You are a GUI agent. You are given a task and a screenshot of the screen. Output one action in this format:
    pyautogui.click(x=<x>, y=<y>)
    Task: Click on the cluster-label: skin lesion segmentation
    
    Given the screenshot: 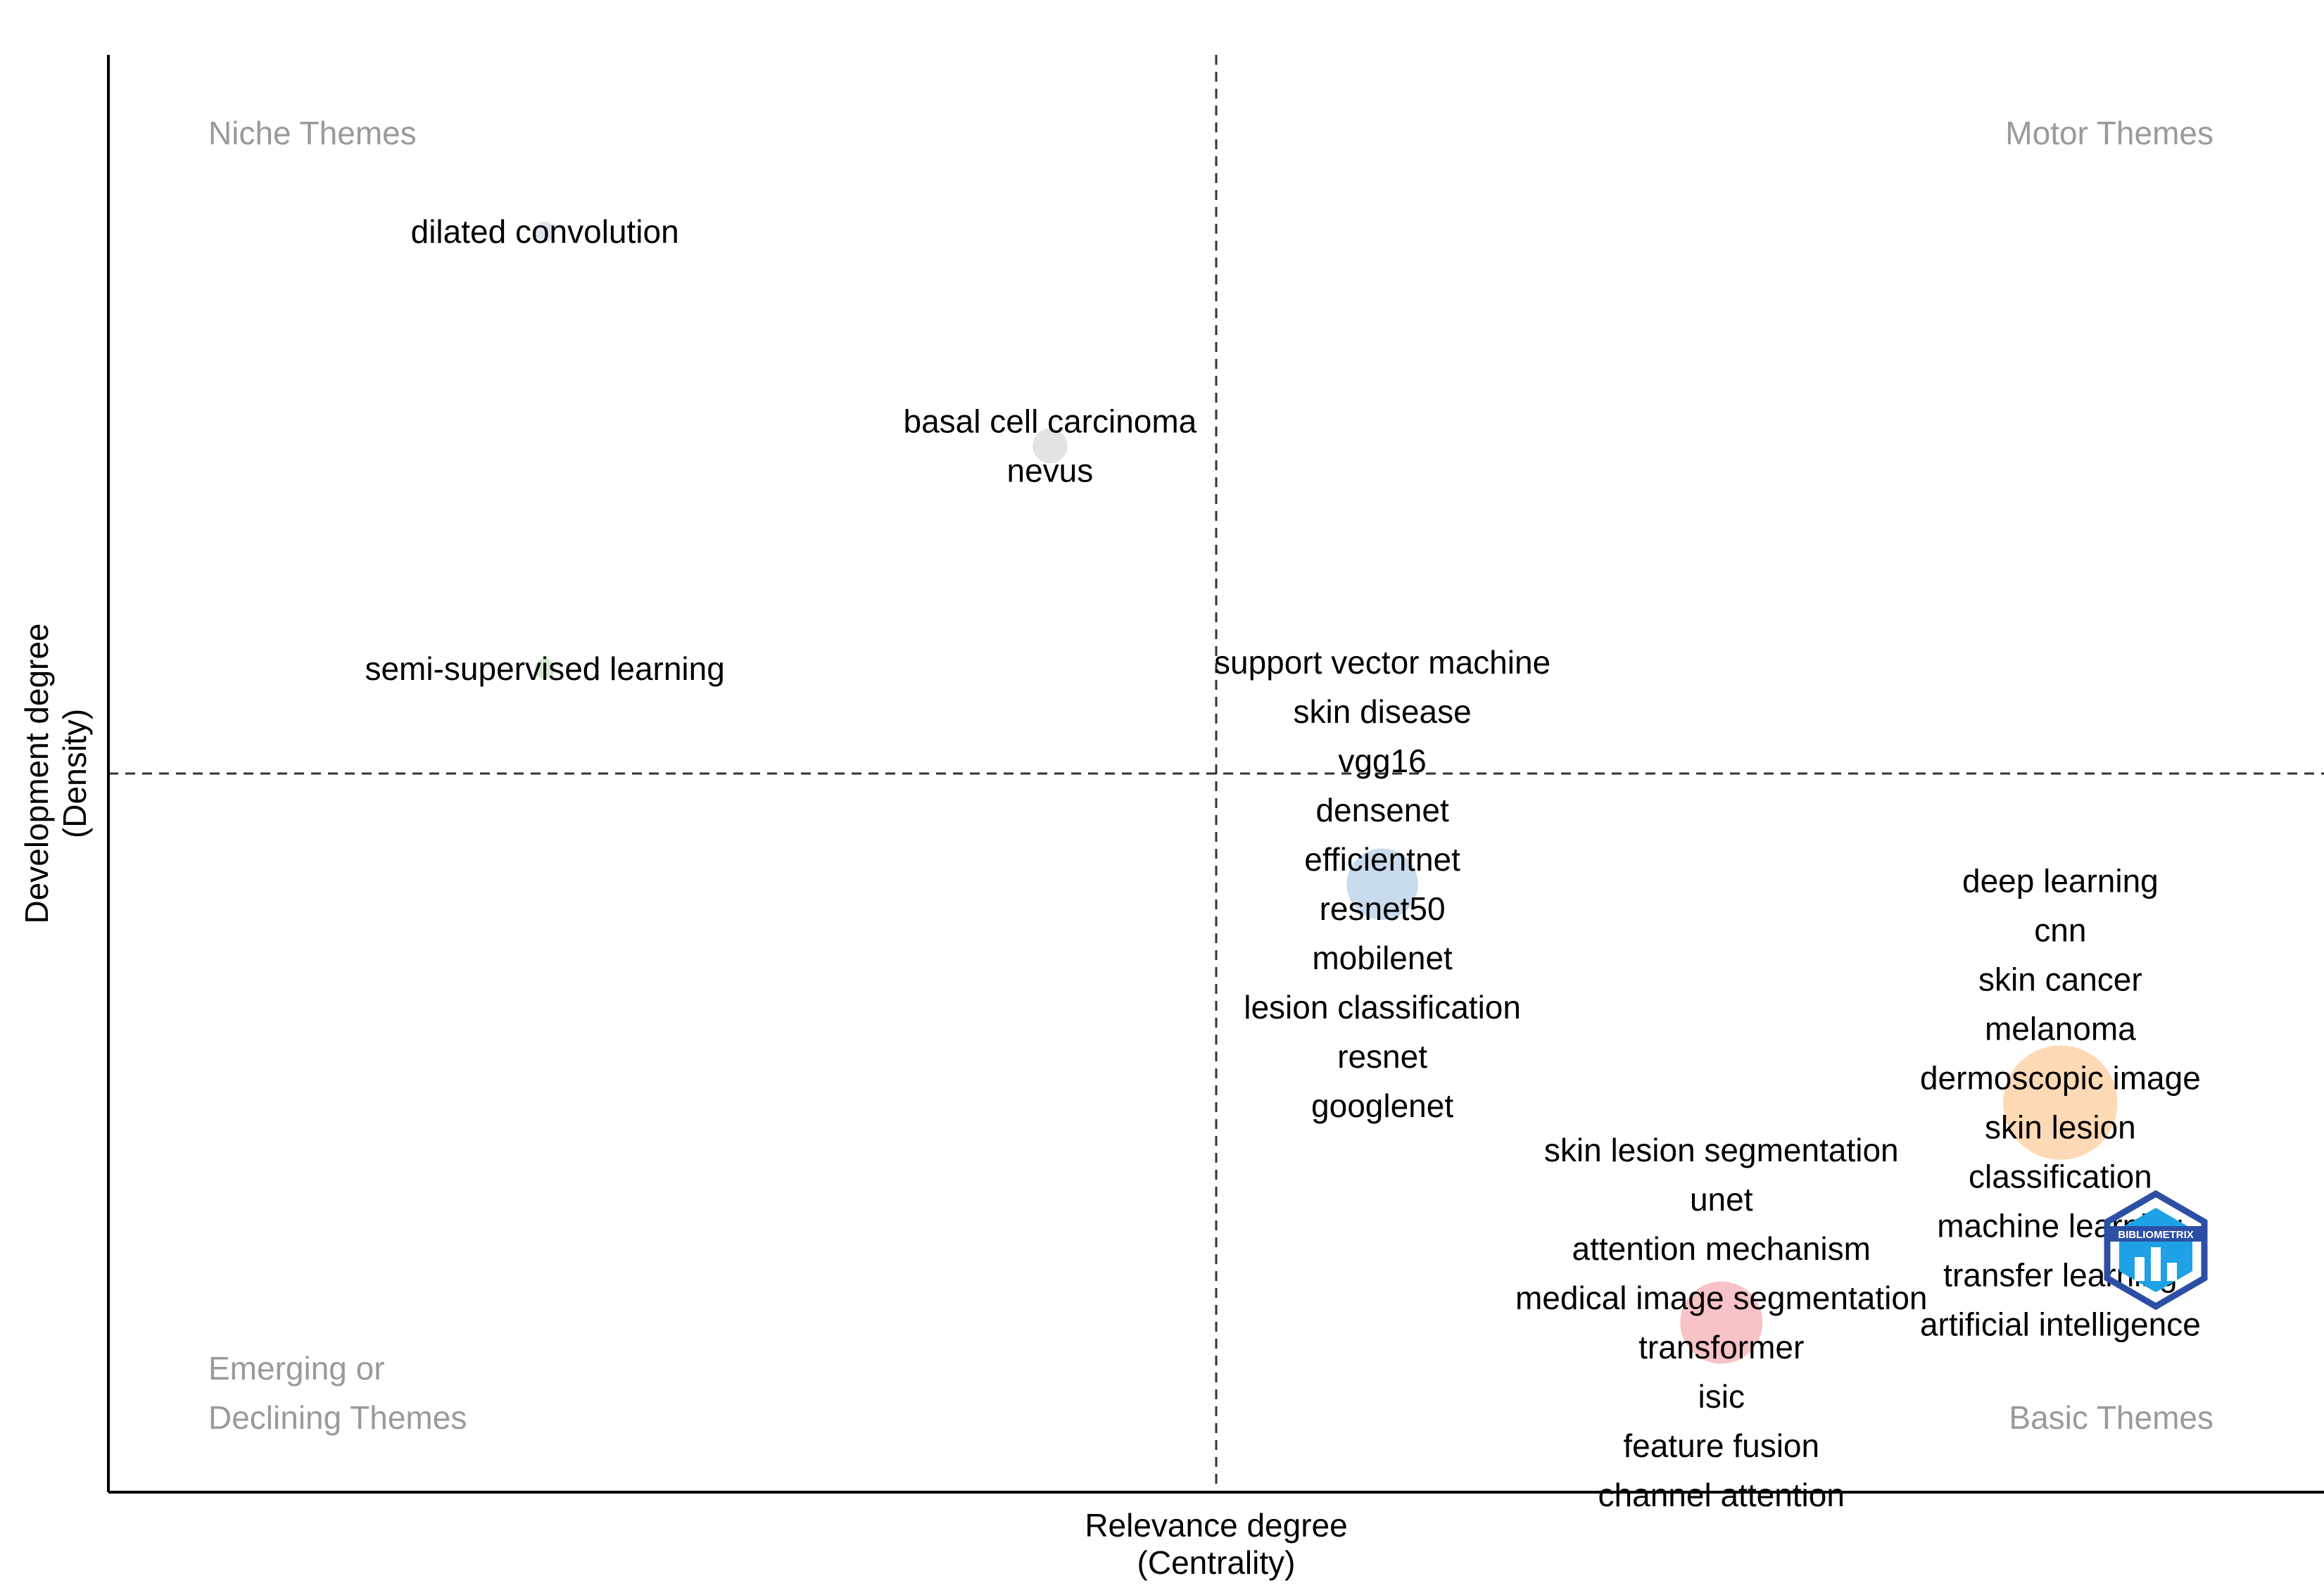 What is the action you would take?
    pyautogui.click(x=1721, y=1150)
    